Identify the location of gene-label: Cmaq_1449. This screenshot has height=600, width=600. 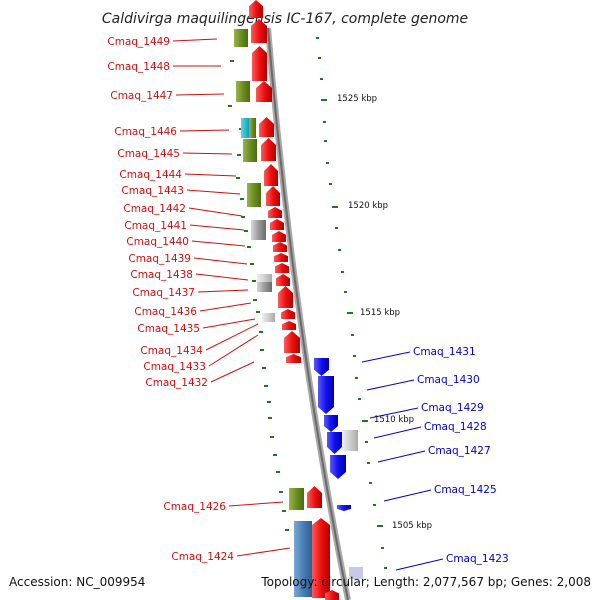
(138, 42).